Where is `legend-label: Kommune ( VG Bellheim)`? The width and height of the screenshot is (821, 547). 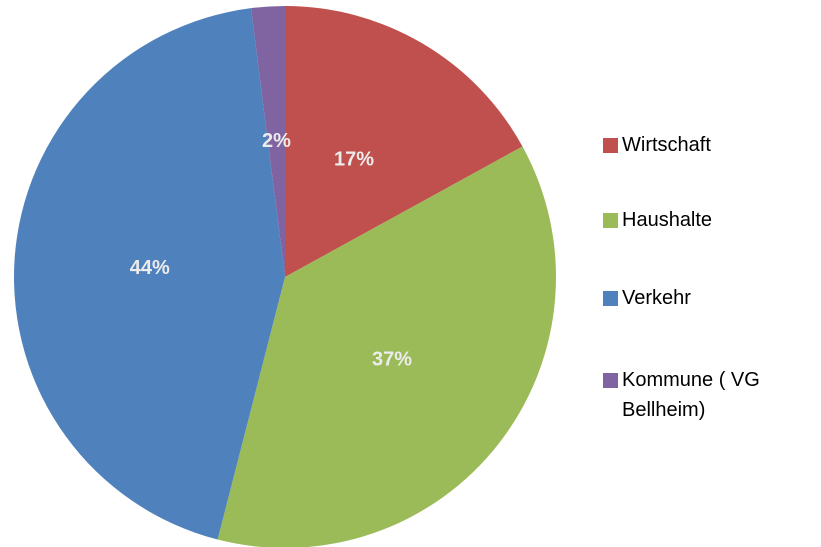 legend-label: Kommune ( VG Bellheim) is located at coordinates (691, 395).